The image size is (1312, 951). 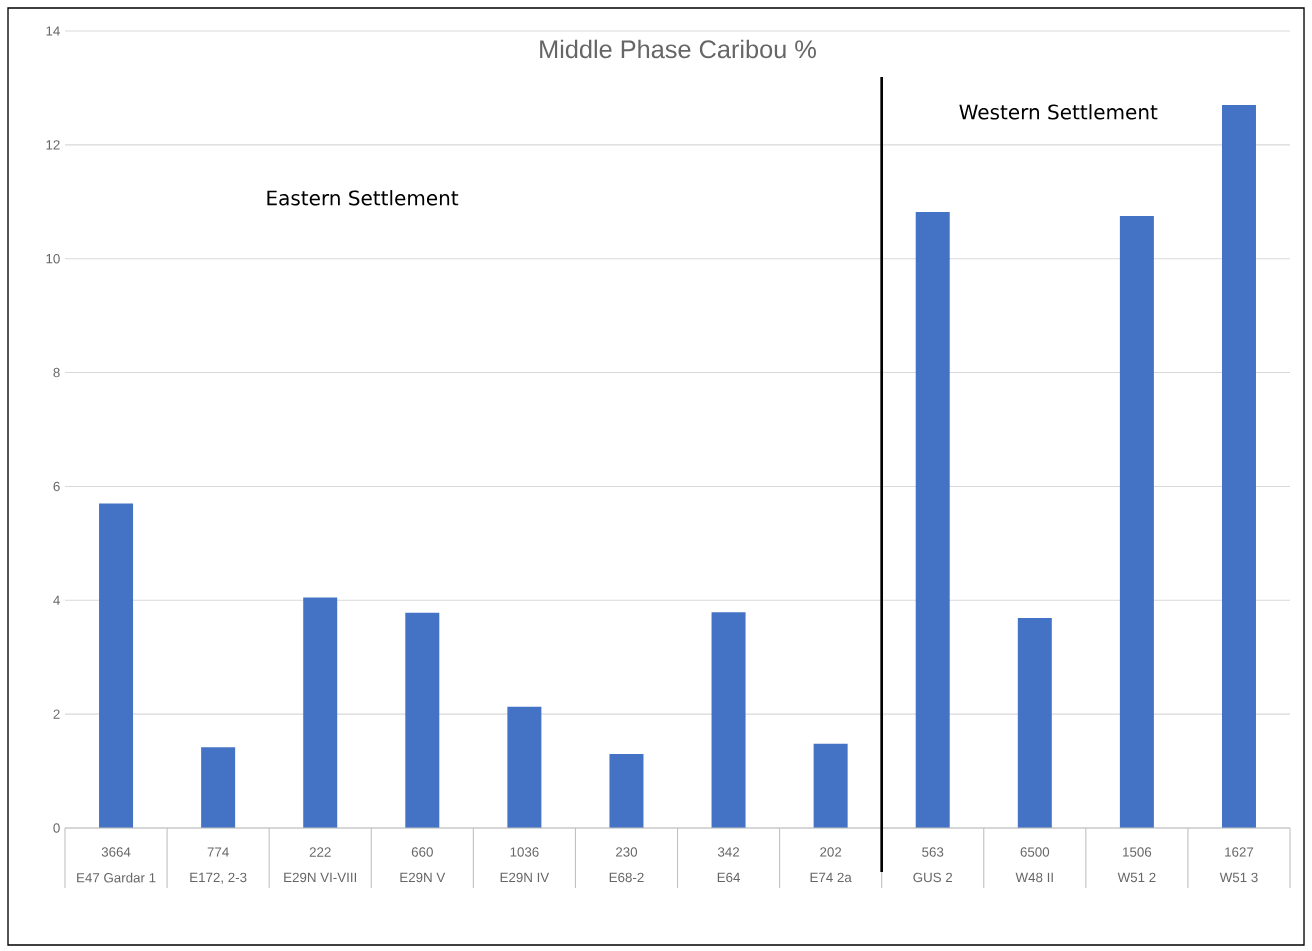 What do you see at coordinates (56, 600) in the screenshot?
I see `y-tick-label: 4` at bounding box center [56, 600].